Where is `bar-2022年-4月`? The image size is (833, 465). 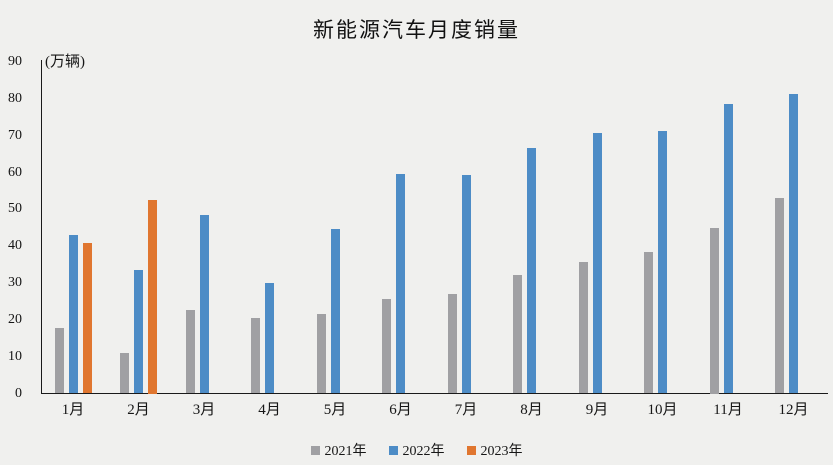
bar-2022年-4月 is located at coordinates (269, 338).